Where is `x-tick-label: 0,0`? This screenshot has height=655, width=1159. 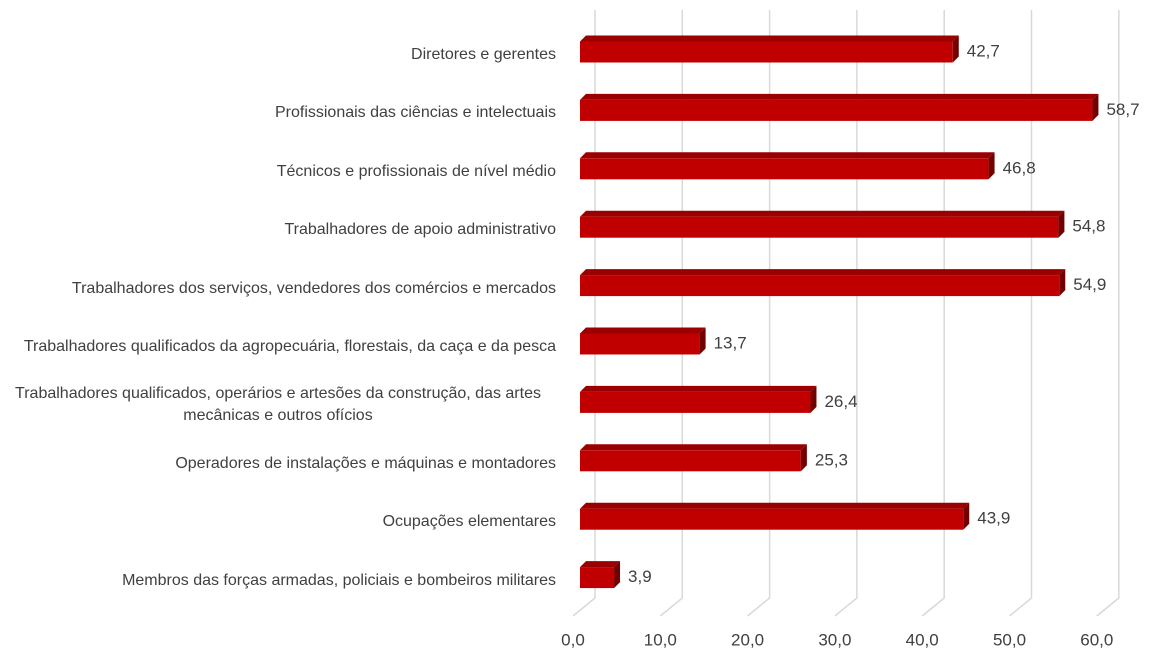
x-tick-label: 0,0 is located at coordinates (573, 639).